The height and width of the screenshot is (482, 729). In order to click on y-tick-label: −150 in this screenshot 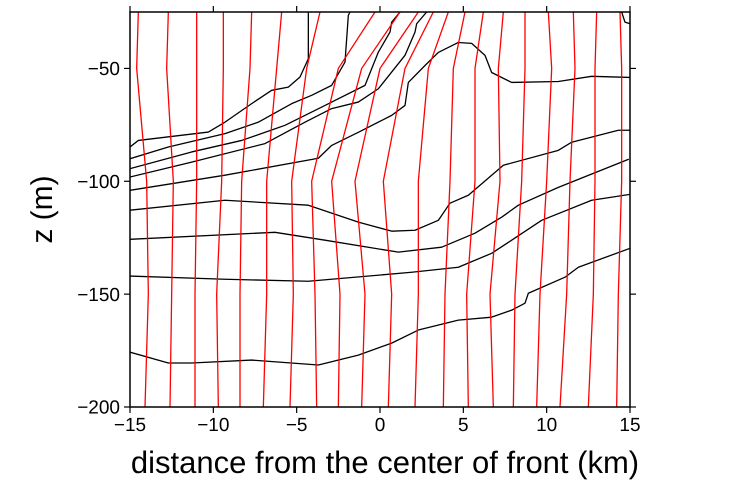, I will do `click(98, 295)`.